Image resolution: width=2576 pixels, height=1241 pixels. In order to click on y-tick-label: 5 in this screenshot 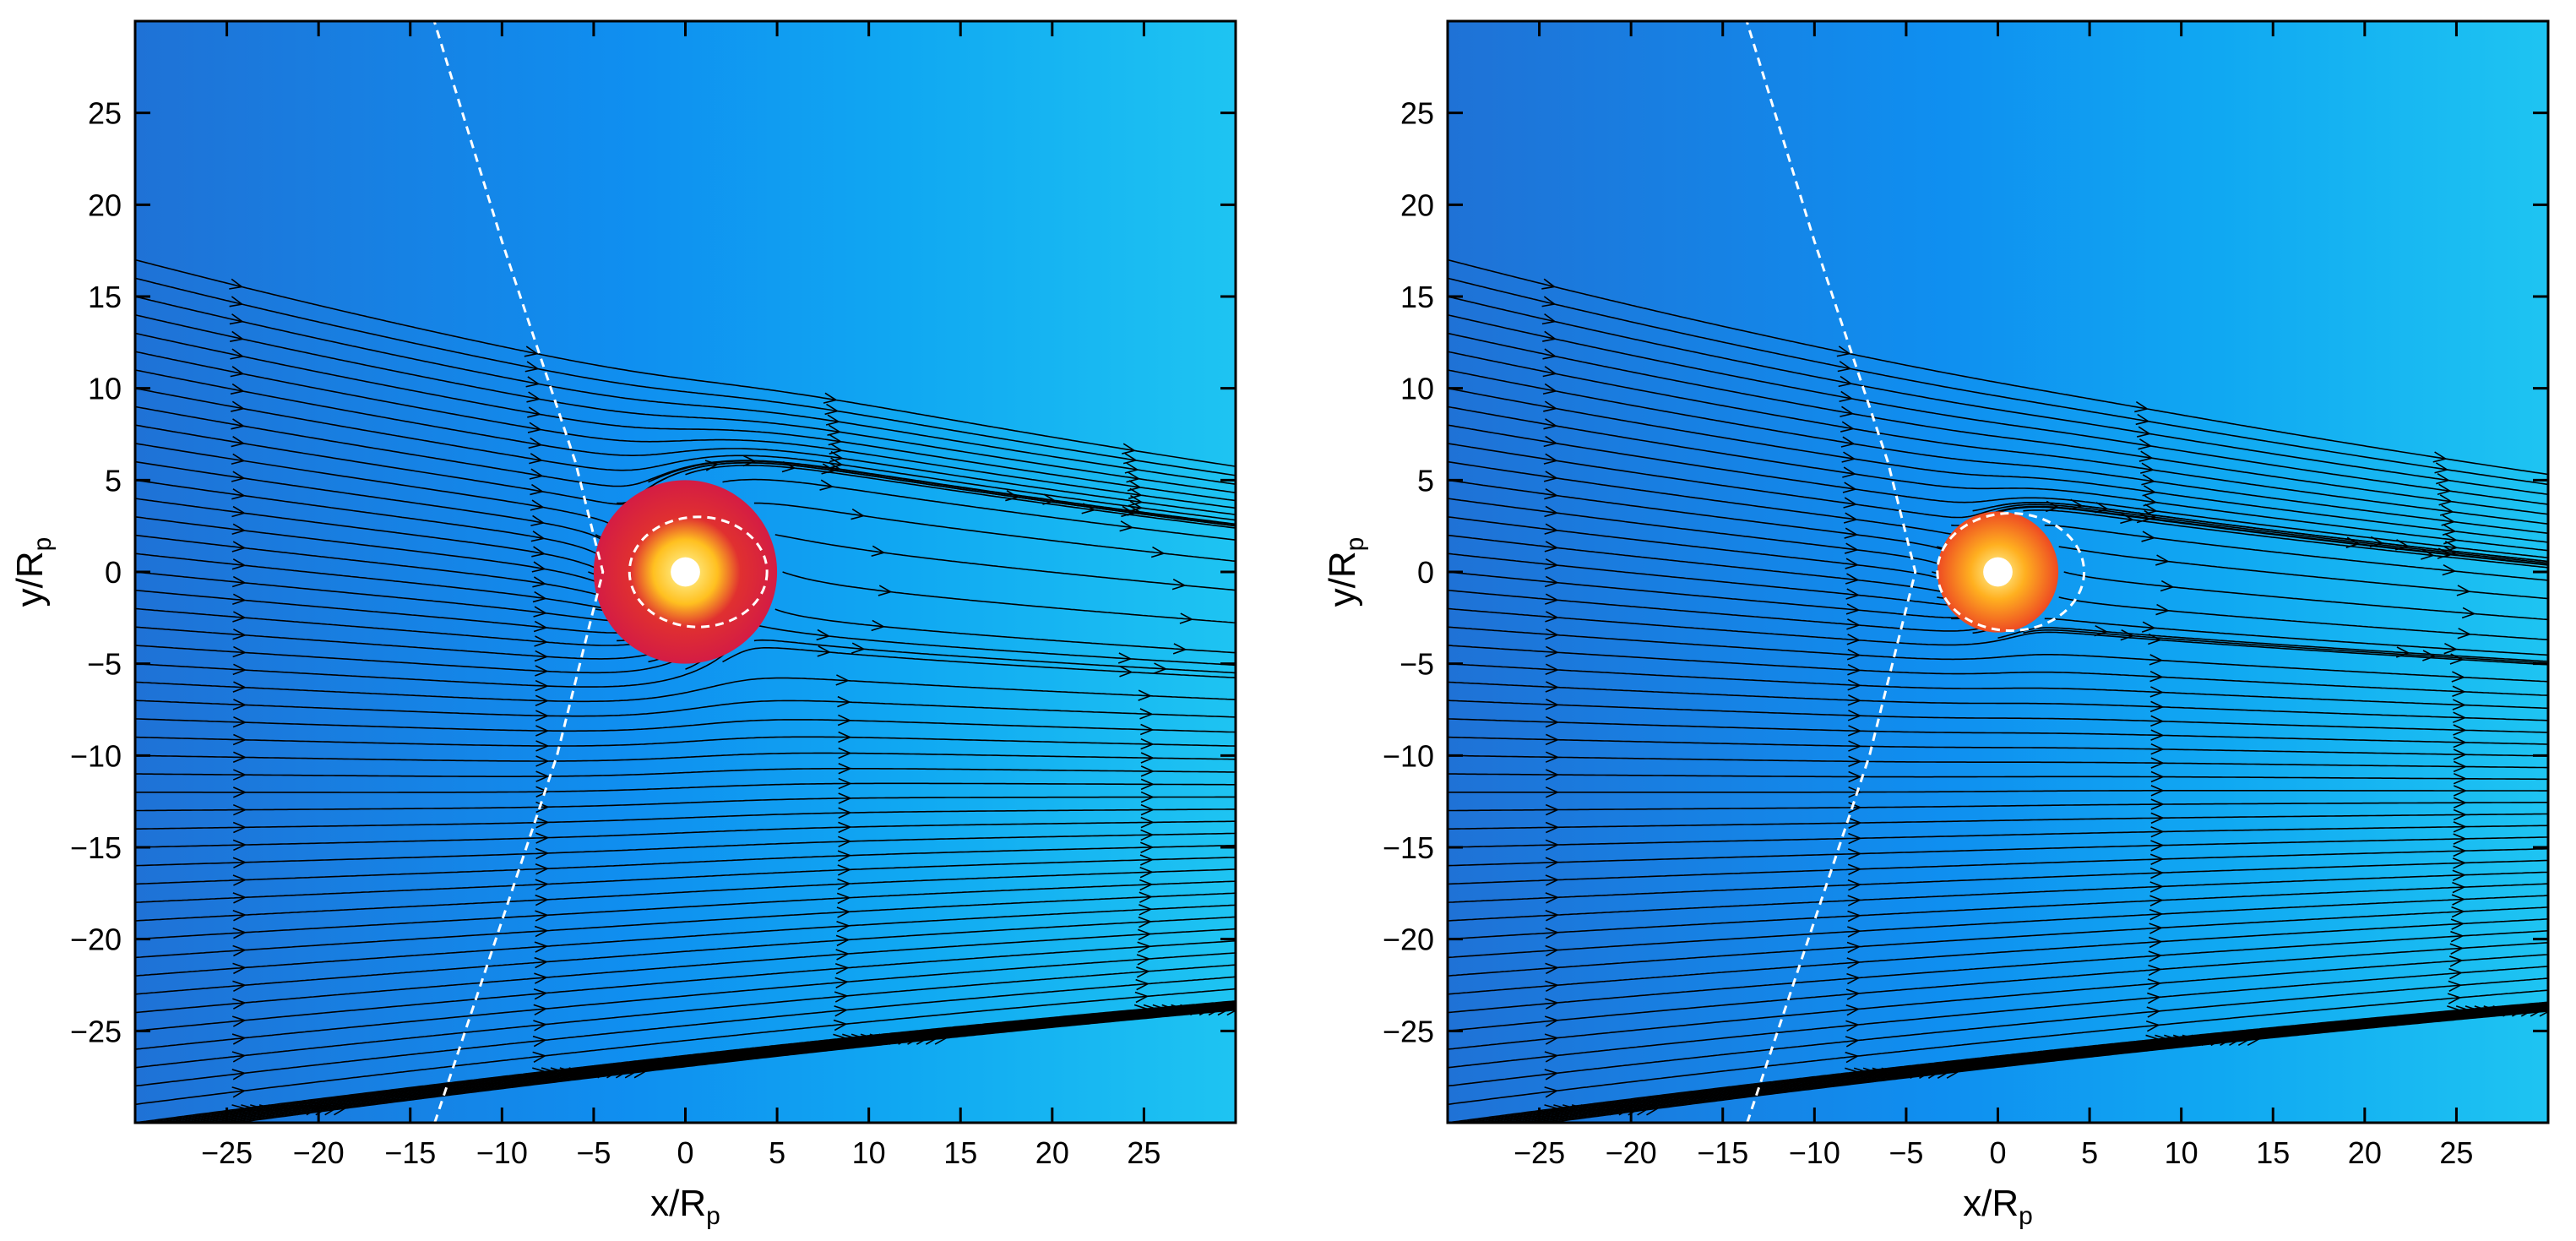, I will do `click(113, 481)`.